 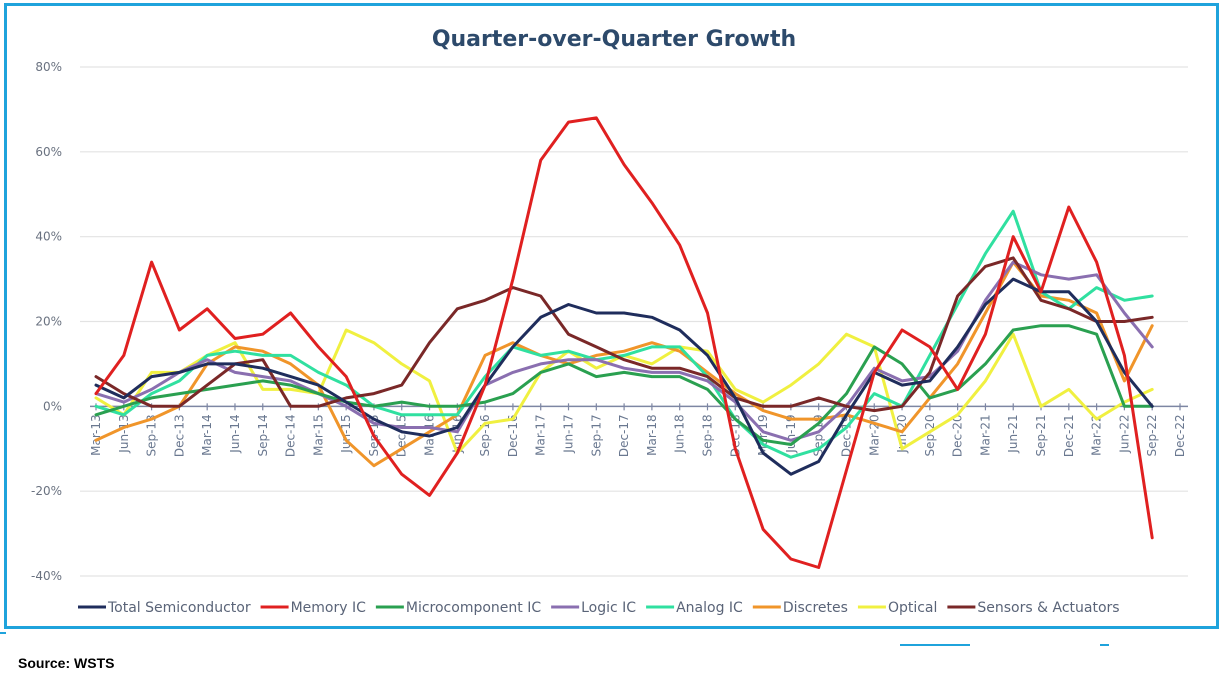 What do you see at coordinates (680, 433) in the screenshot?
I see `x-tick-label: Jun-18` at bounding box center [680, 433].